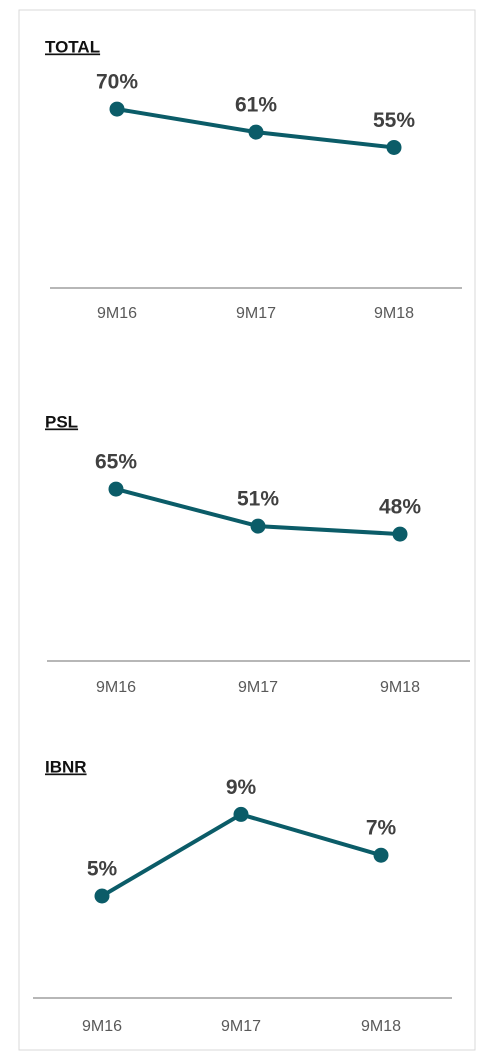  Describe the element at coordinates (258, 499) in the screenshot. I see `data-label: 51%` at that location.